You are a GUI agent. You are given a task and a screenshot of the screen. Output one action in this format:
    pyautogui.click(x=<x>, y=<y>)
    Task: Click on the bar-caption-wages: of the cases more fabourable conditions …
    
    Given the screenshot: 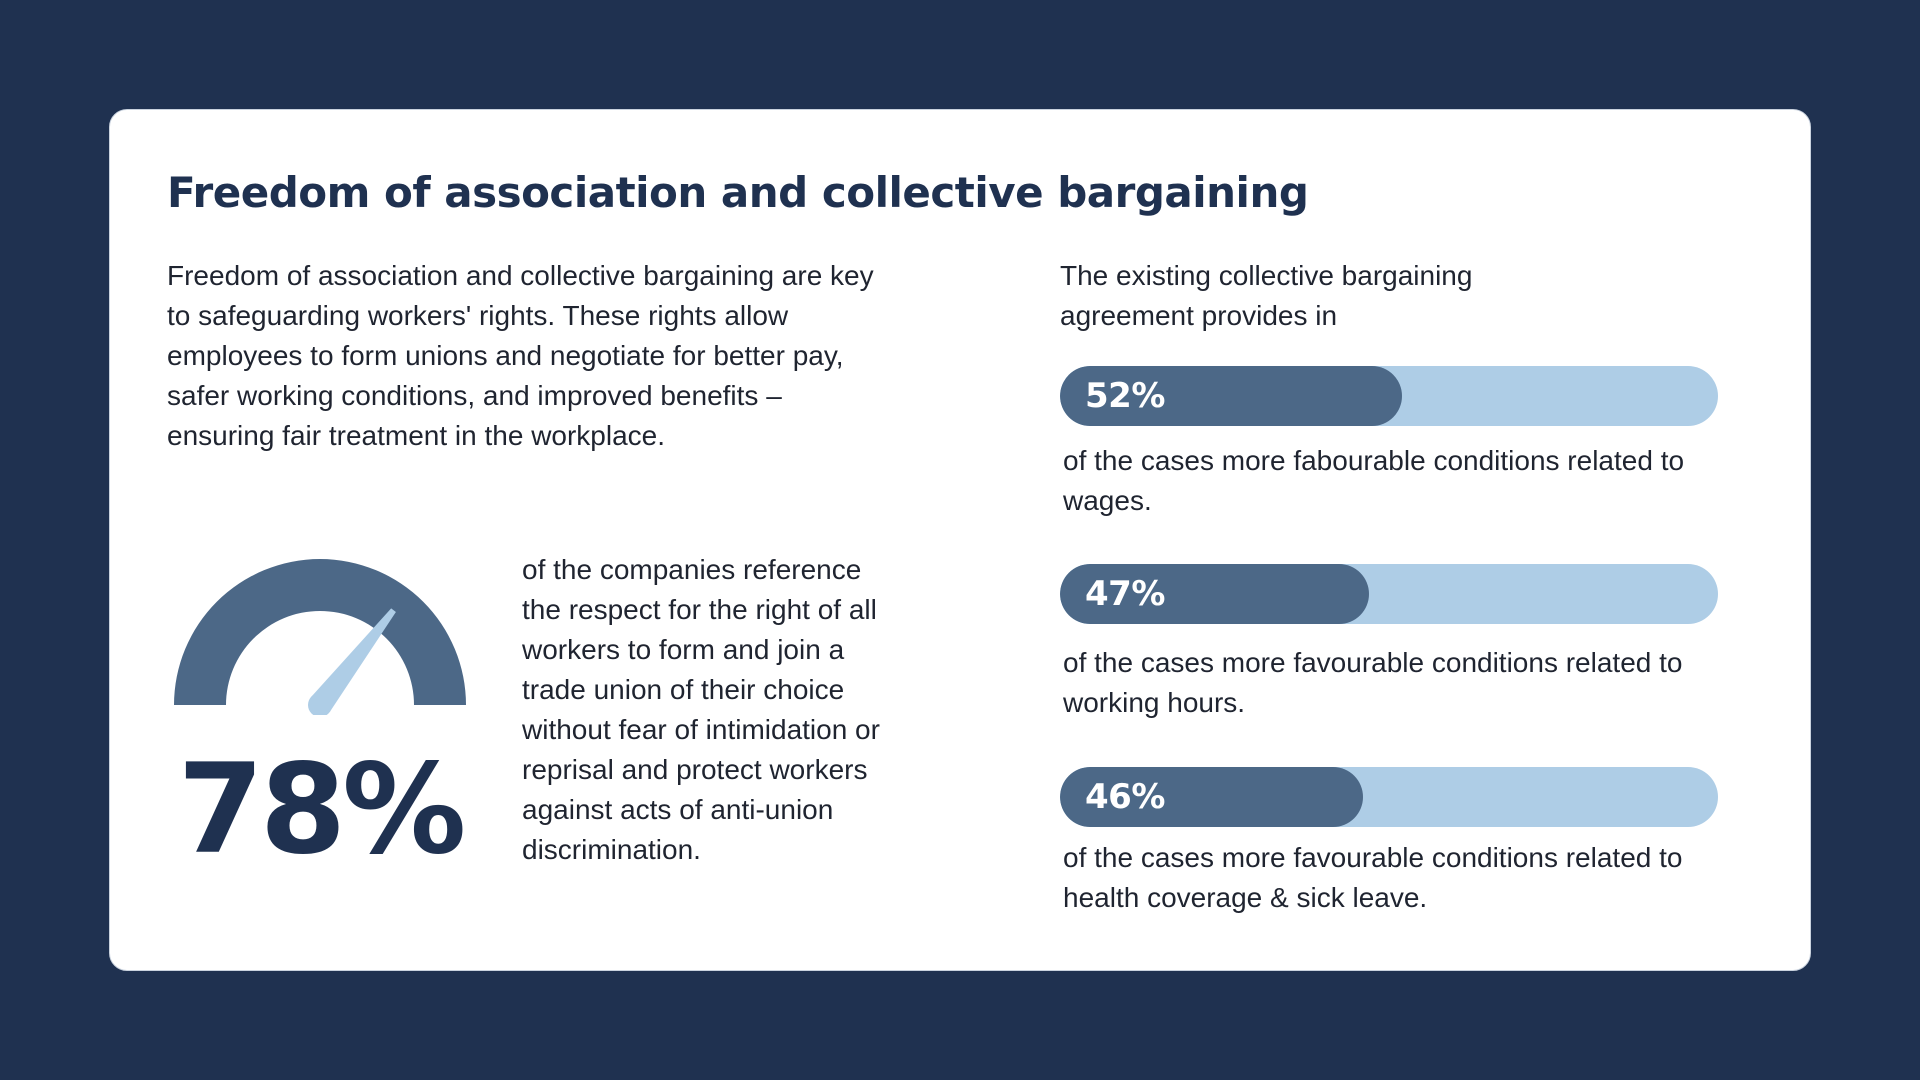 What is the action you would take?
    pyautogui.click(x=1374, y=480)
    